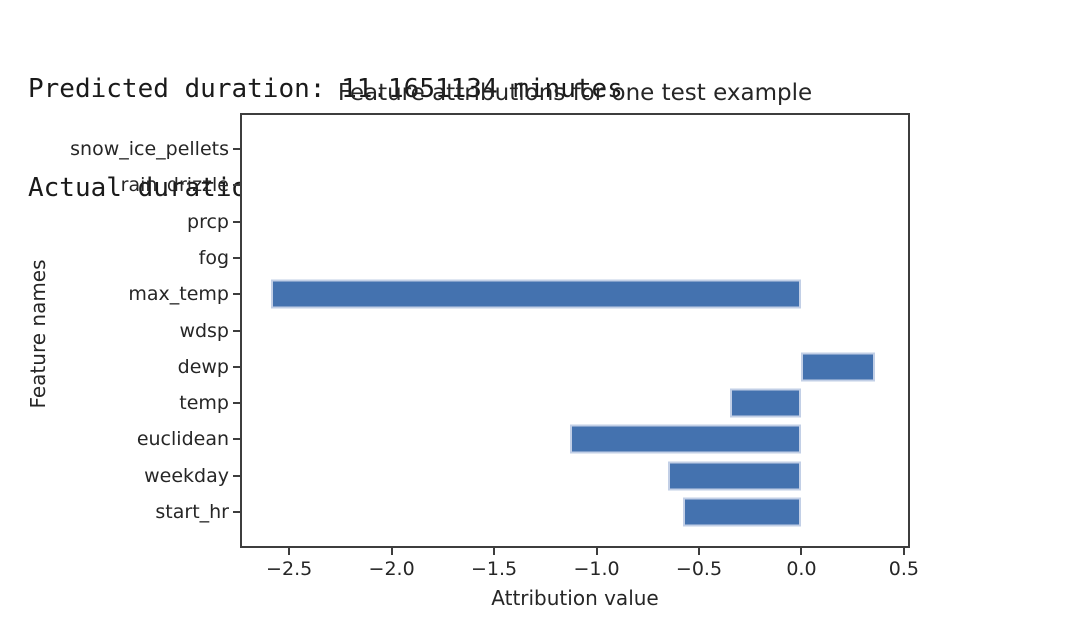  Describe the element at coordinates (391, 569) in the screenshot. I see `xtick-label-−2.0: −2.0` at that location.